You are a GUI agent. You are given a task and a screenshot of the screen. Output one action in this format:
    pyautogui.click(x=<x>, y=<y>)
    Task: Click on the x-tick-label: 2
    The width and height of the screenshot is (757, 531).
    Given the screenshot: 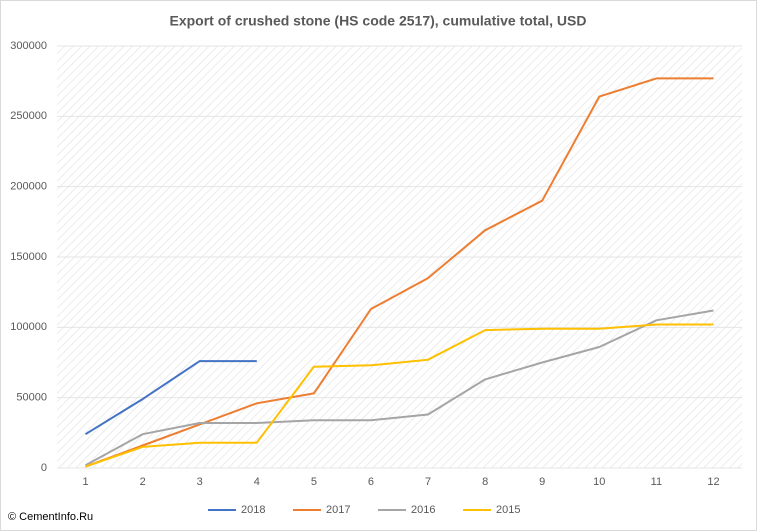 What is the action you would take?
    pyautogui.click(x=143, y=482)
    